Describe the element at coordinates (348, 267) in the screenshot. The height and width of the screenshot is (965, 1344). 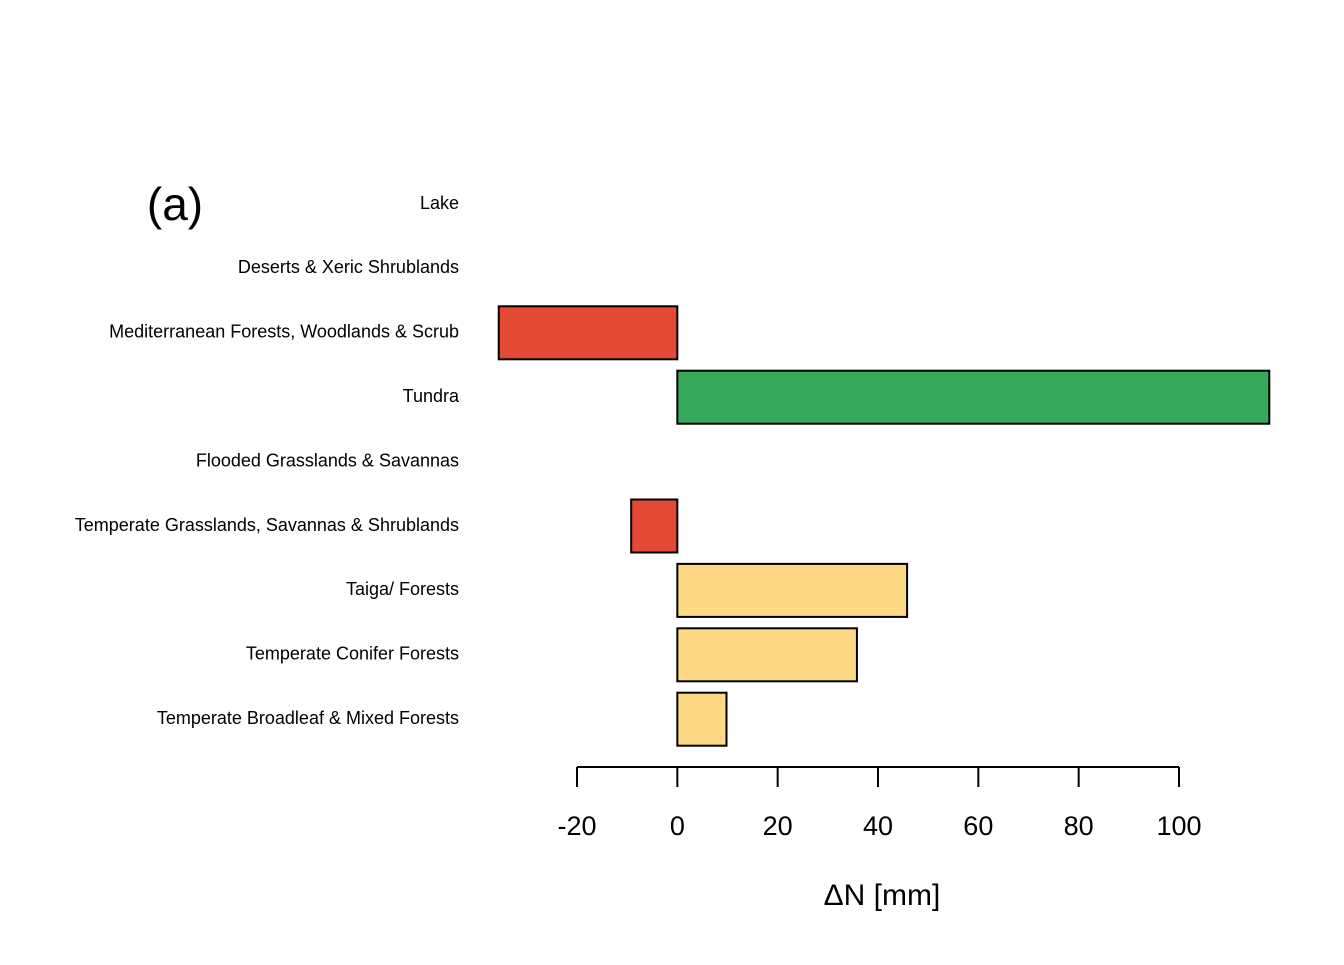
I see `y-tick-label: Deserts & Xeric Shrublands` at that location.